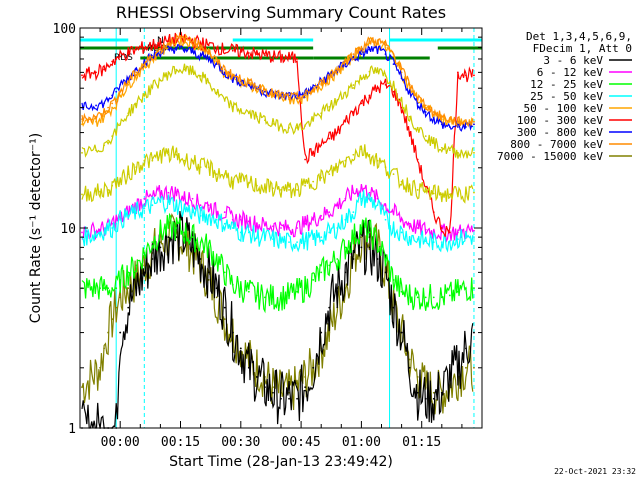 The image size is (640, 480). I want to click on legend-entry-label: 100 - 300 keV, so click(560, 120).